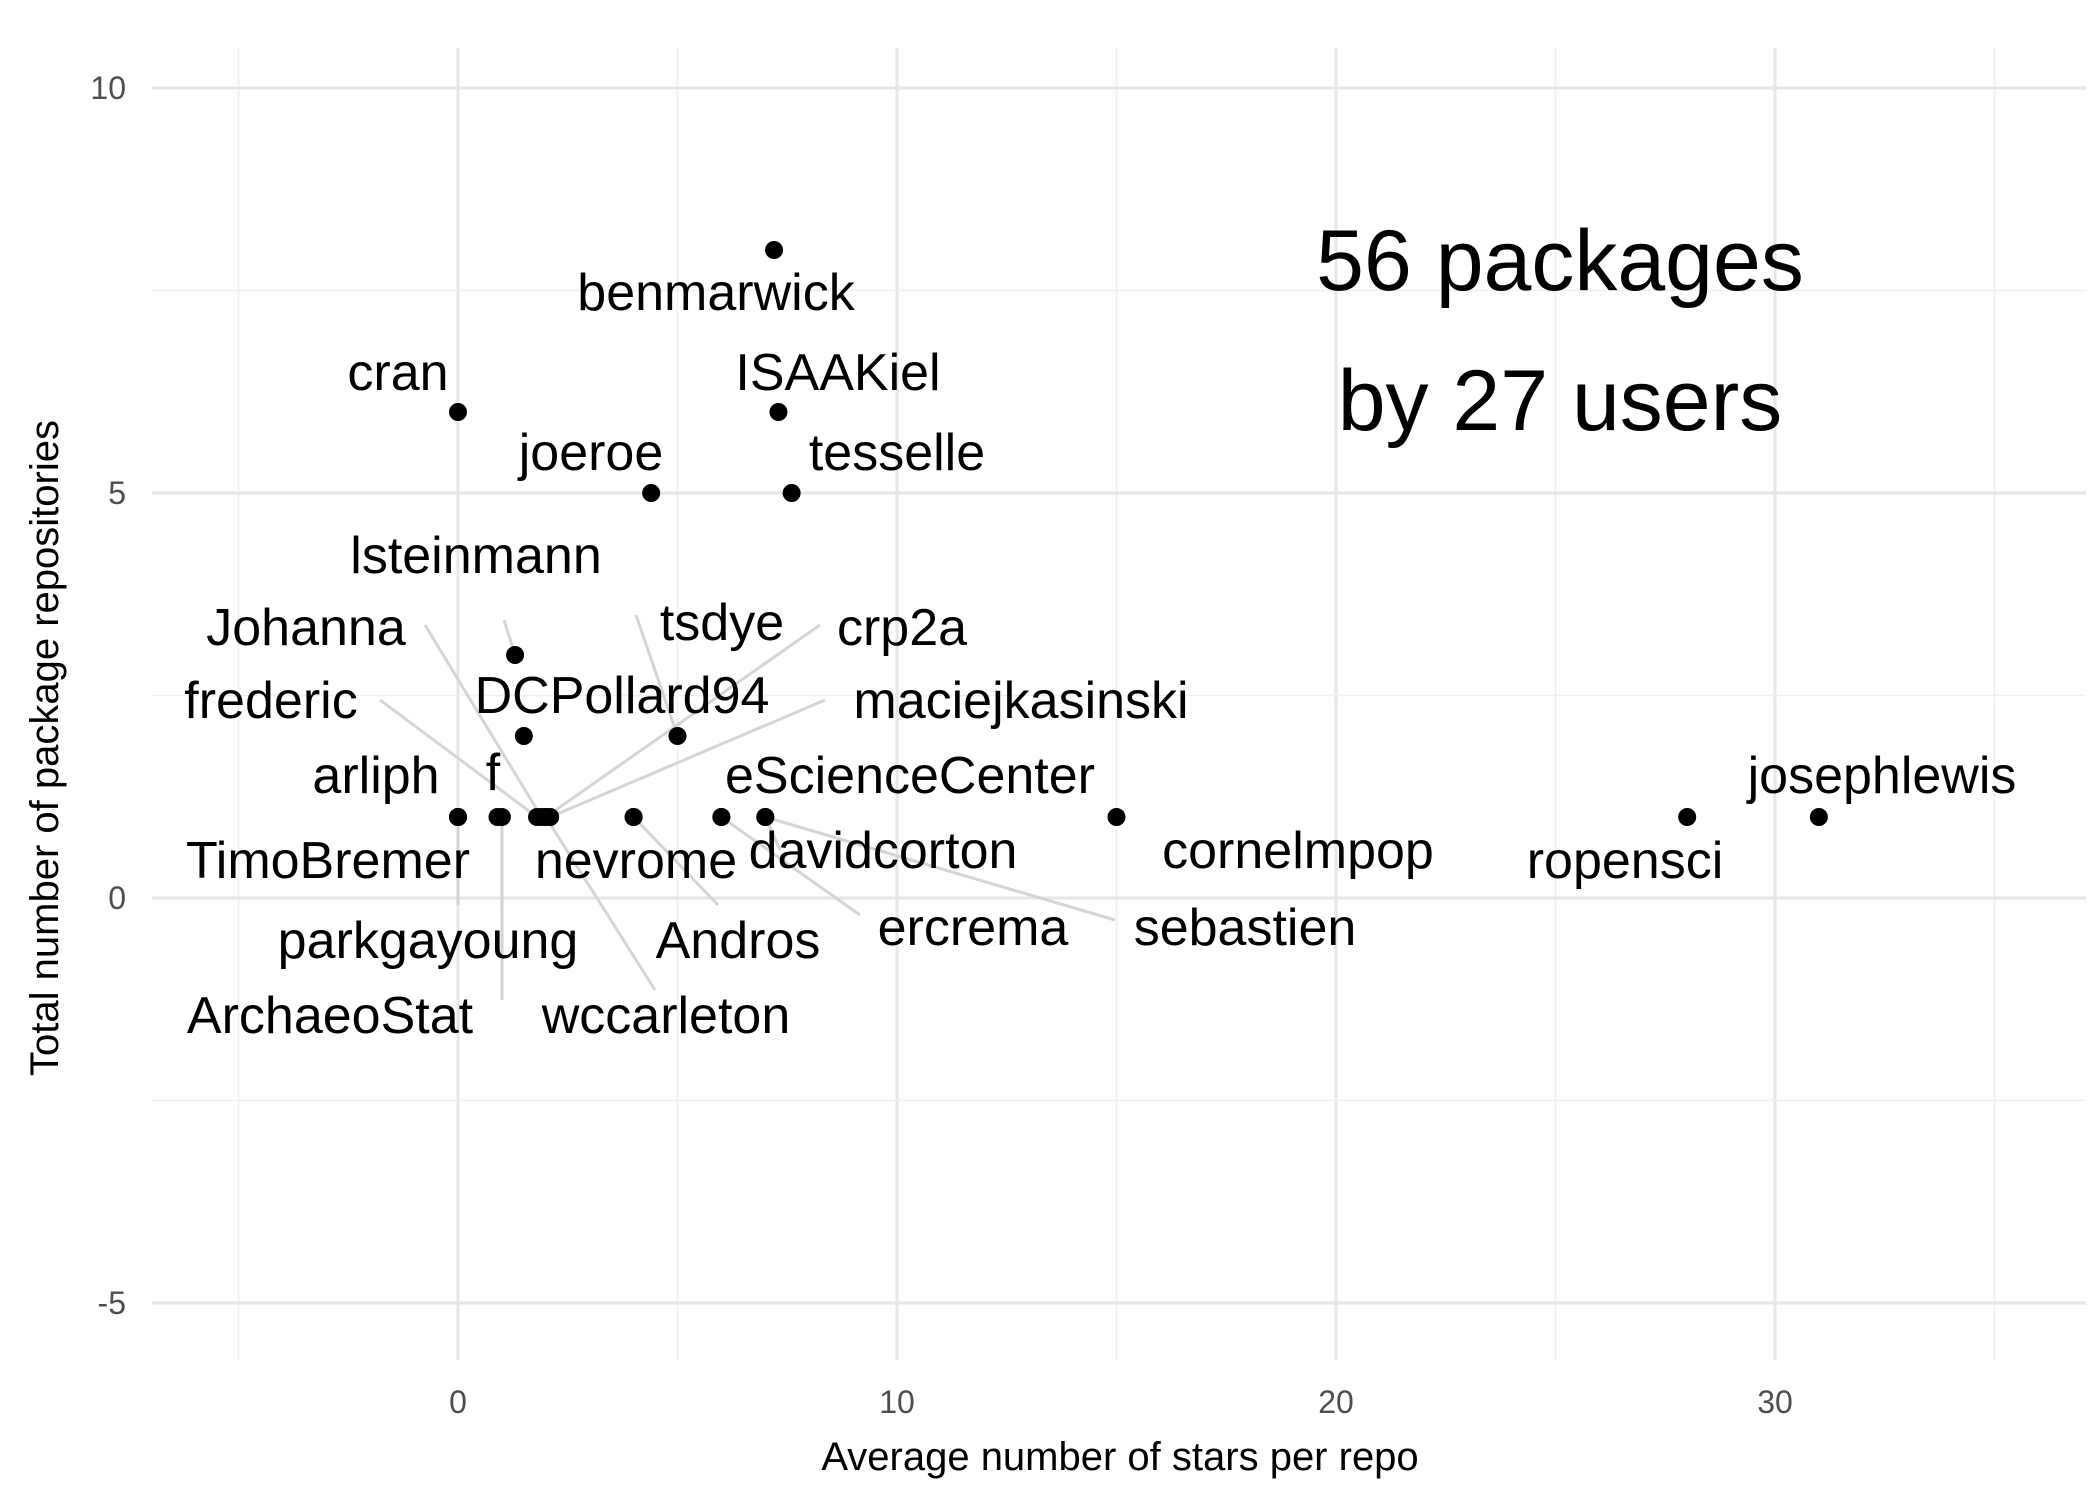  What do you see at coordinates (973, 928) in the screenshot?
I see `point-label: ercrema` at bounding box center [973, 928].